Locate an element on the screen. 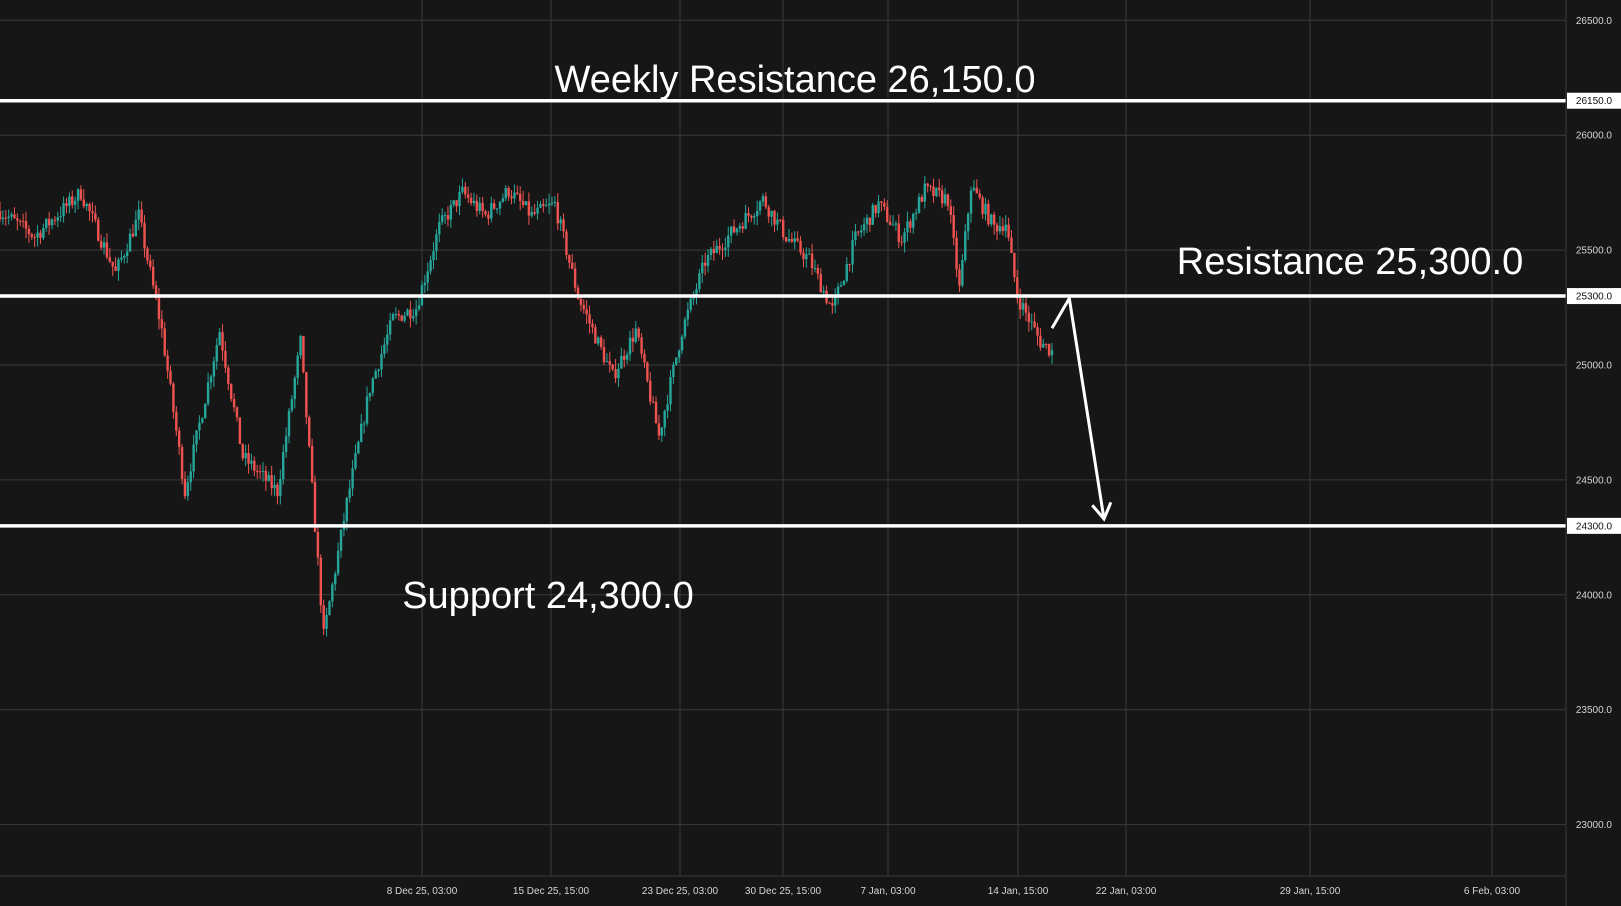 This screenshot has height=906, width=1621. y-tick-label: 24500.0 is located at coordinates (1594, 480).